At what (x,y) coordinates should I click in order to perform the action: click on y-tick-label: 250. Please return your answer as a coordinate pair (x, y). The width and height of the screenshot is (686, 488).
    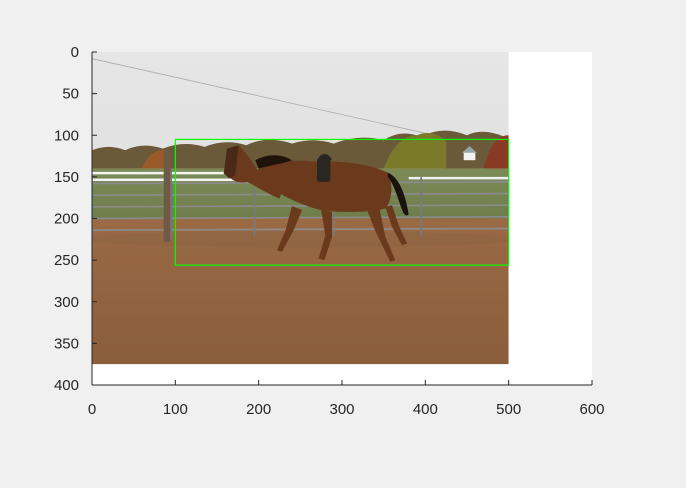
    Looking at the image, I should click on (66, 260).